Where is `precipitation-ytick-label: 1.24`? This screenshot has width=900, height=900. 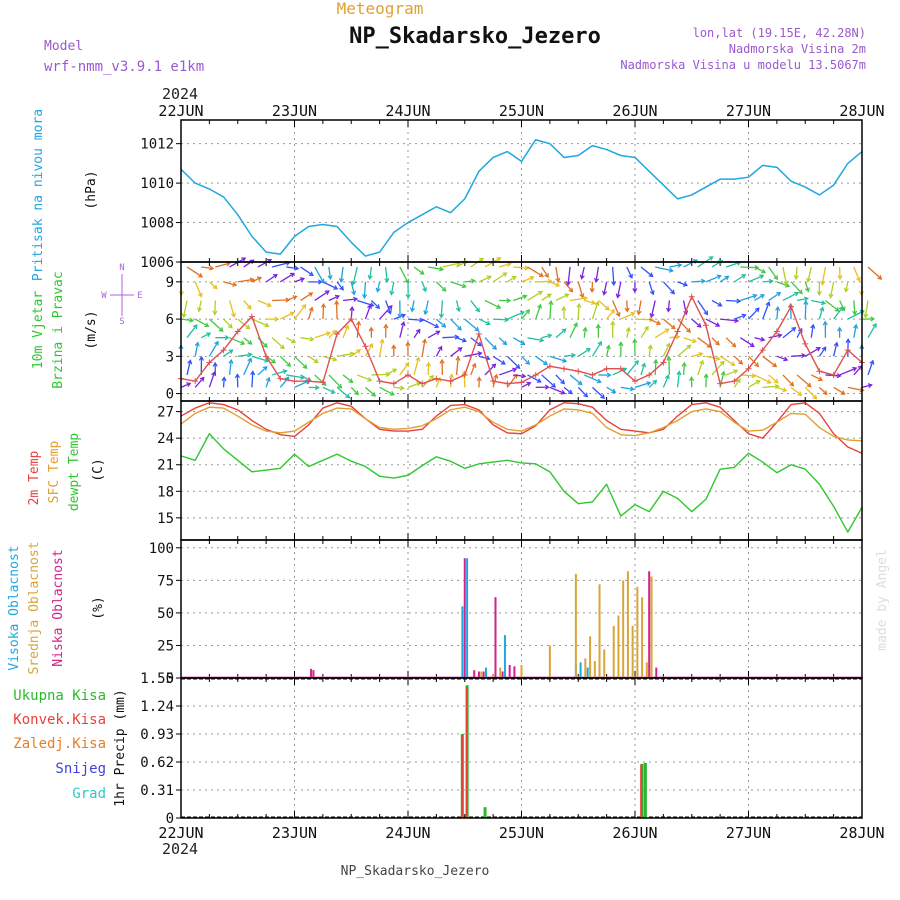 precipitation-ytick-label: 1.24 is located at coordinates (157, 707).